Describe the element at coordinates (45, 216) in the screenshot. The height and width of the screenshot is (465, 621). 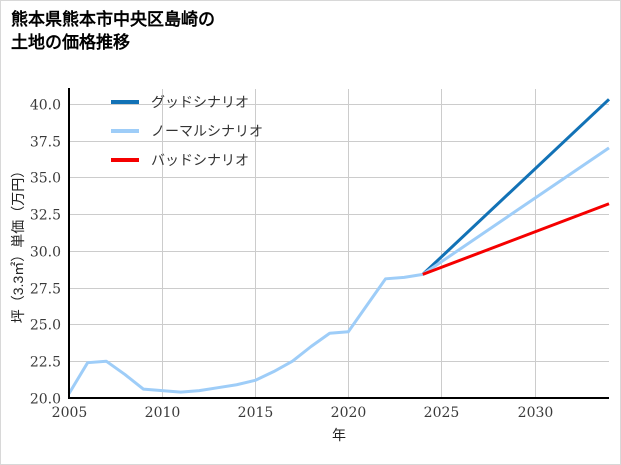
I see `y-tick-label: 32.5` at that location.